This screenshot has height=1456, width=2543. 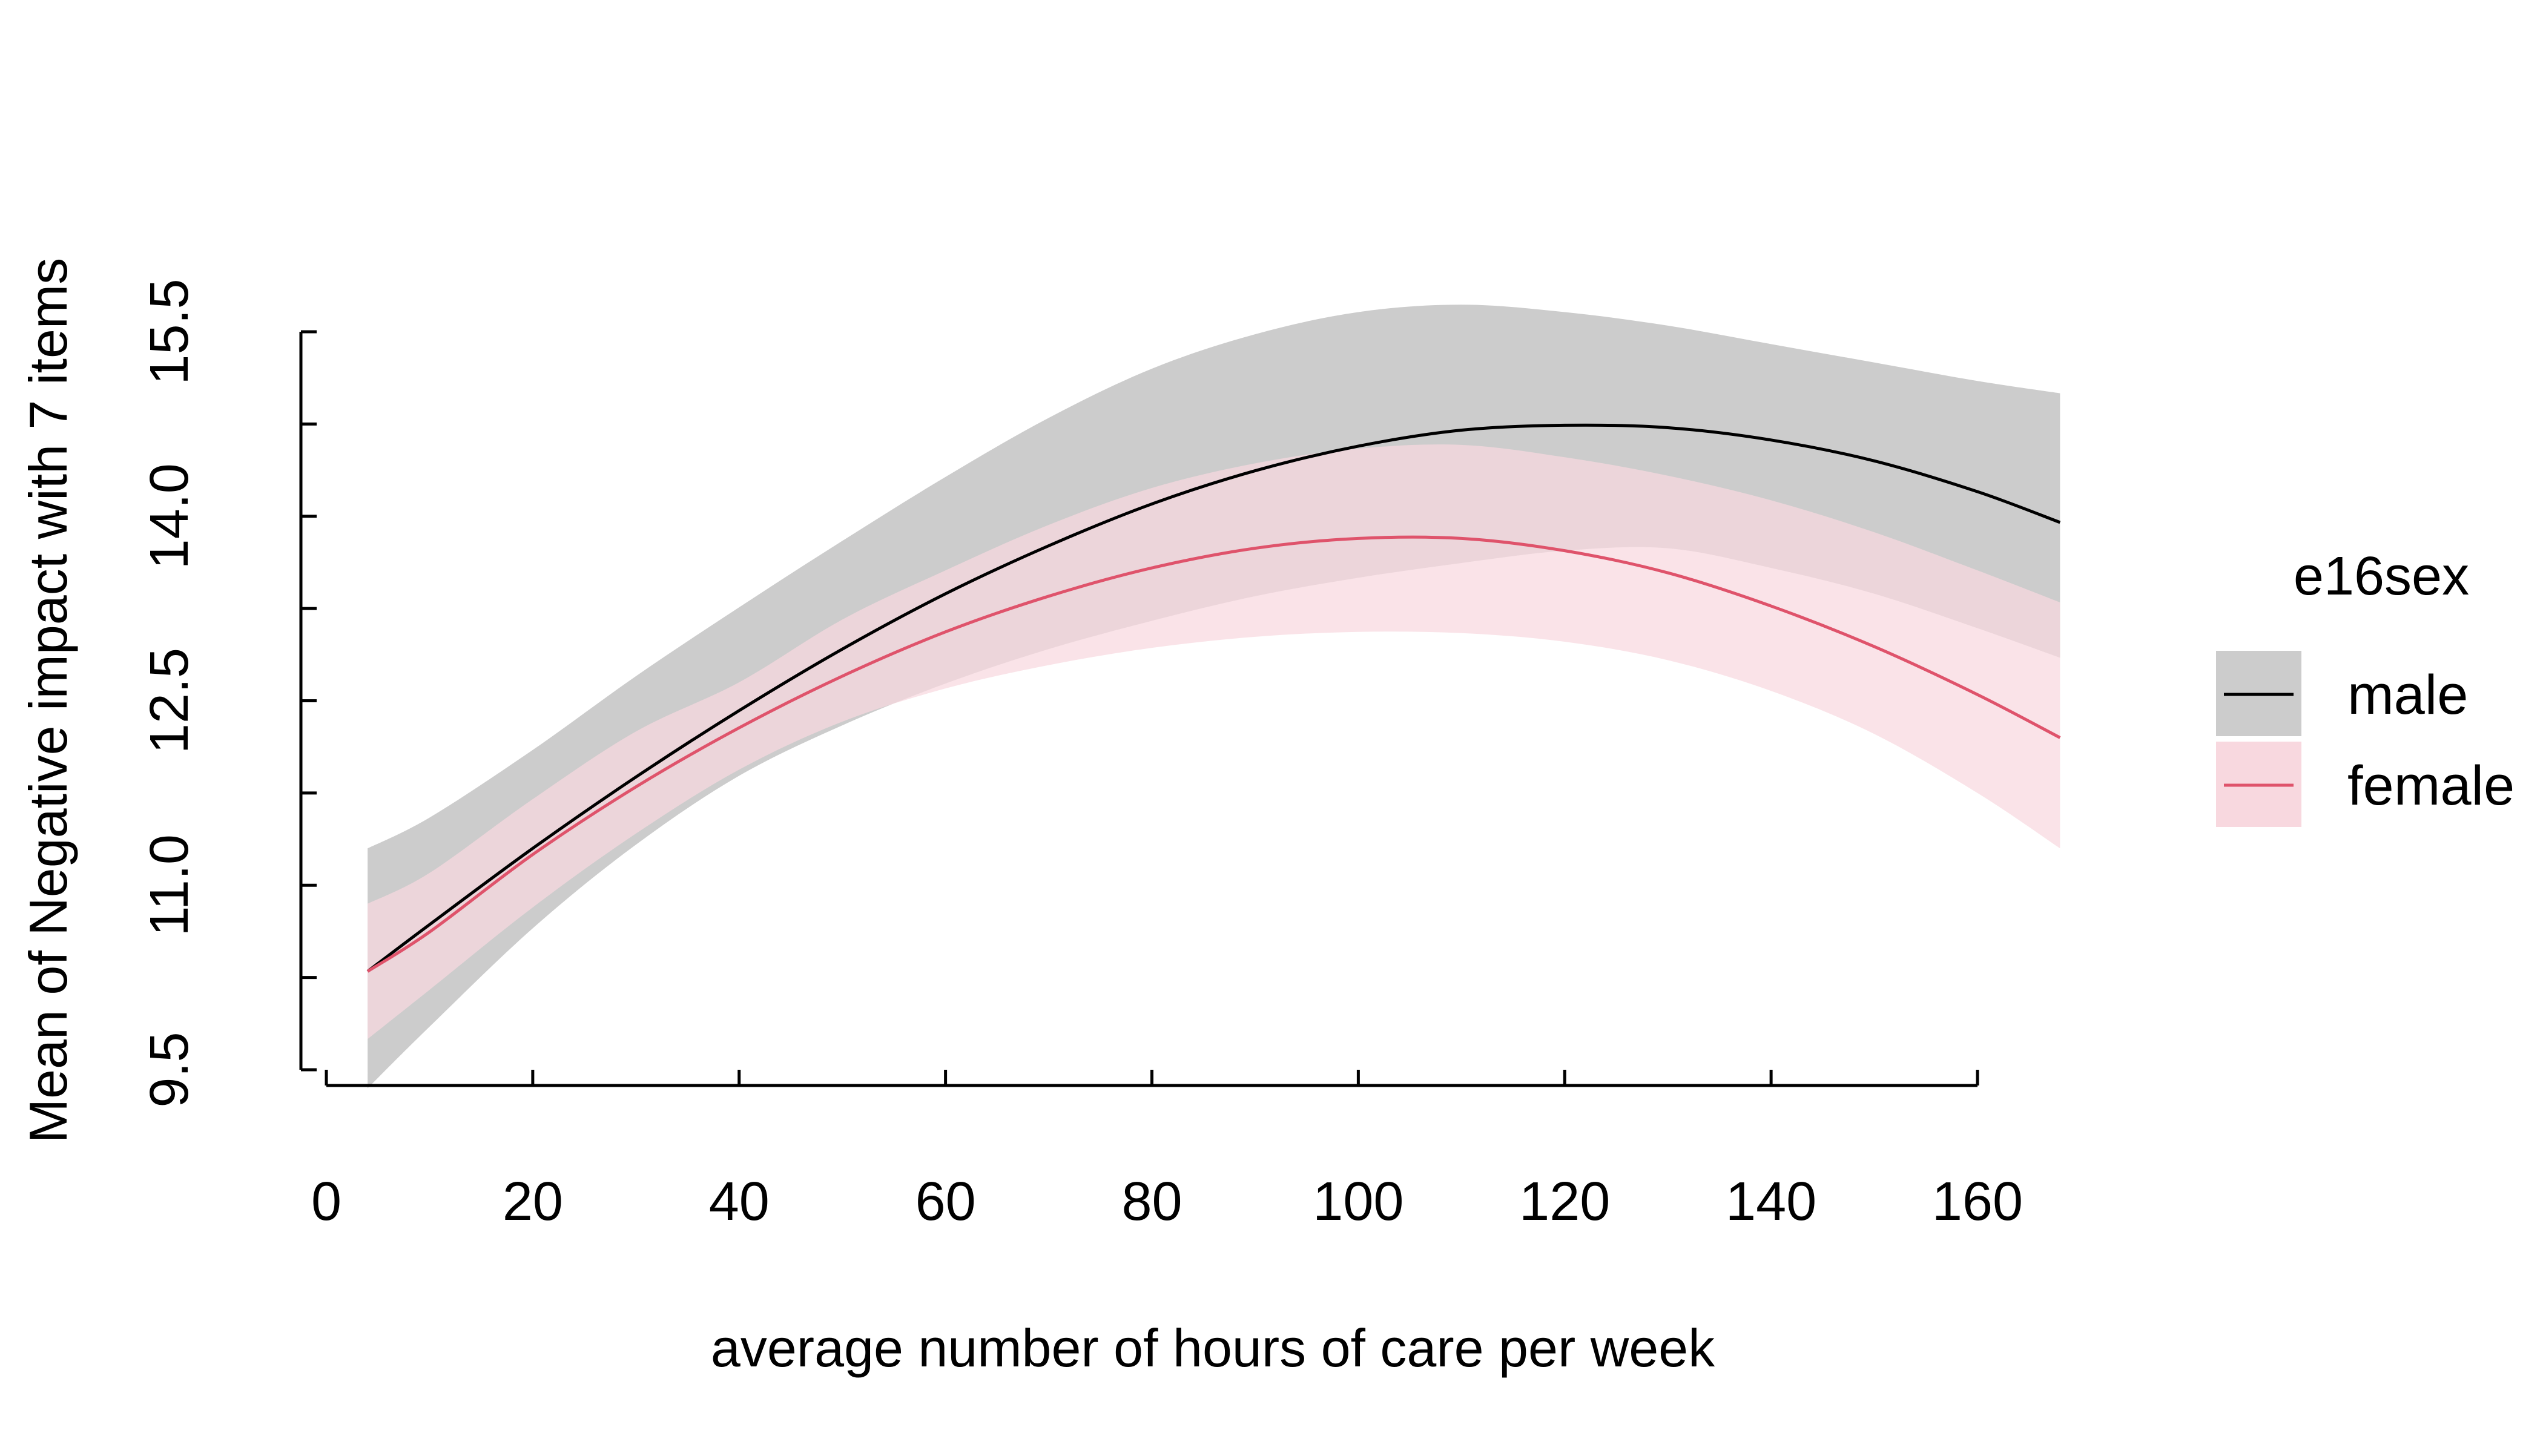 I want to click on y-tick-label-12-5: 12.5, so click(x=169, y=701).